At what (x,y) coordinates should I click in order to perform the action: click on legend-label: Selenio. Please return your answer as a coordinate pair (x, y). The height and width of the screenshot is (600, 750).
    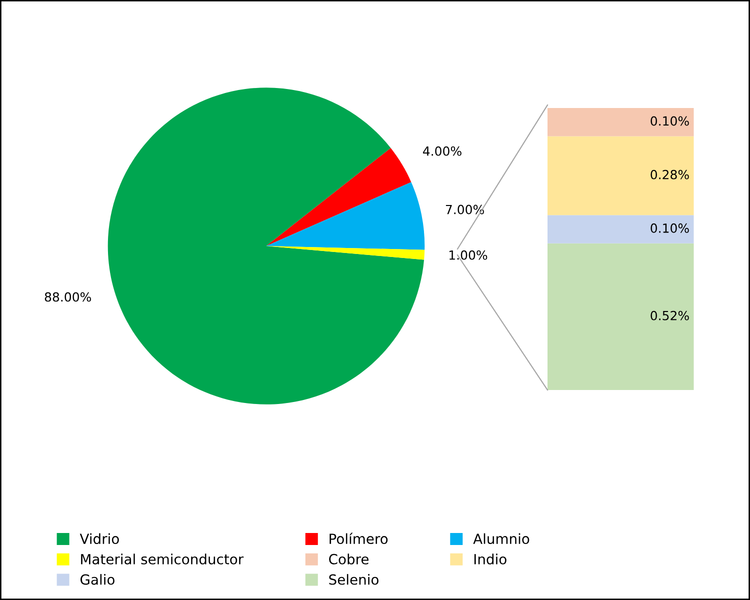
    Looking at the image, I should click on (353, 579).